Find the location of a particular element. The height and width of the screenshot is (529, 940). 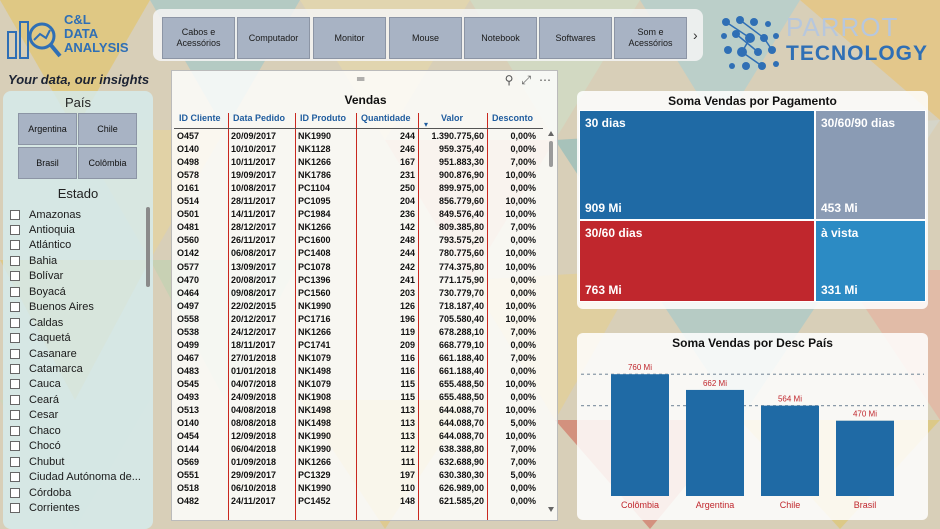

nav-button-softwares: Softwares is located at coordinates (575, 38).